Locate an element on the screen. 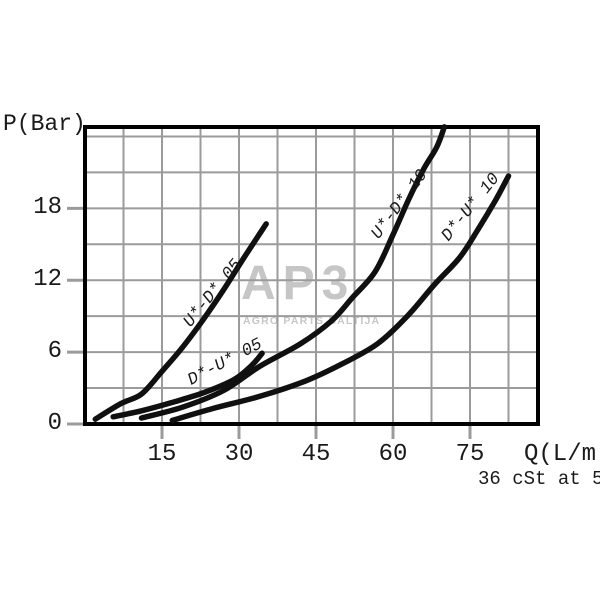 Image resolution: width=600 pixels, height=600 pixels. y-tick-12: 12 is located at coordinates (47, 279).